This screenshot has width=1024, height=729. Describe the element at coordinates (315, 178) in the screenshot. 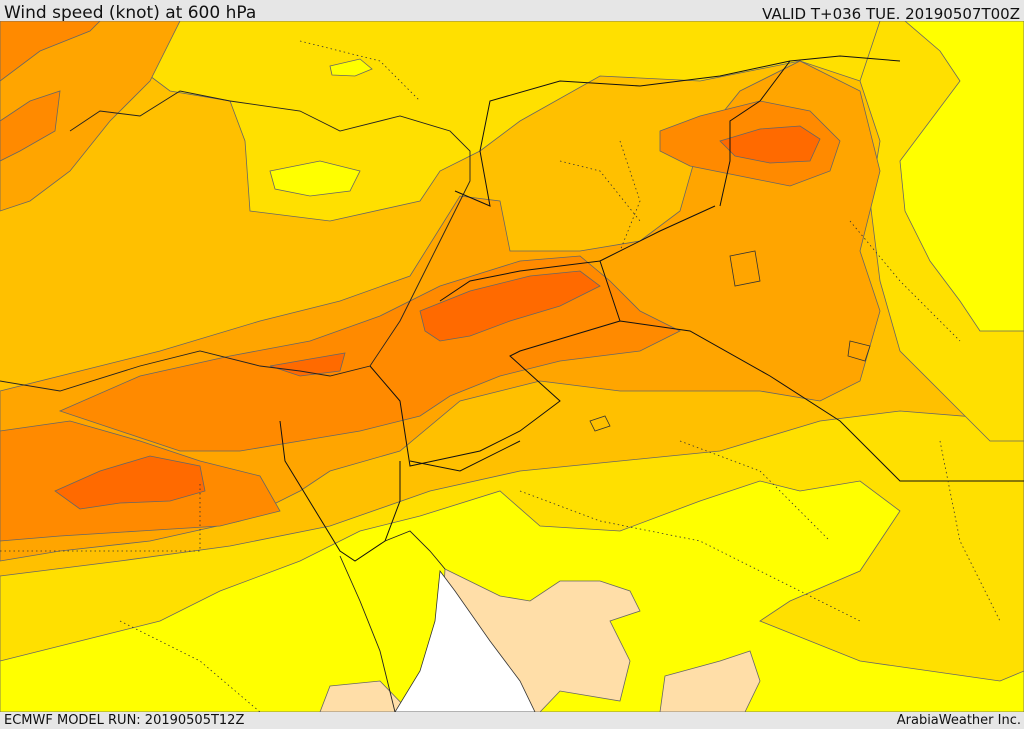

I see `wind-band-calm-cyprus` at that location.